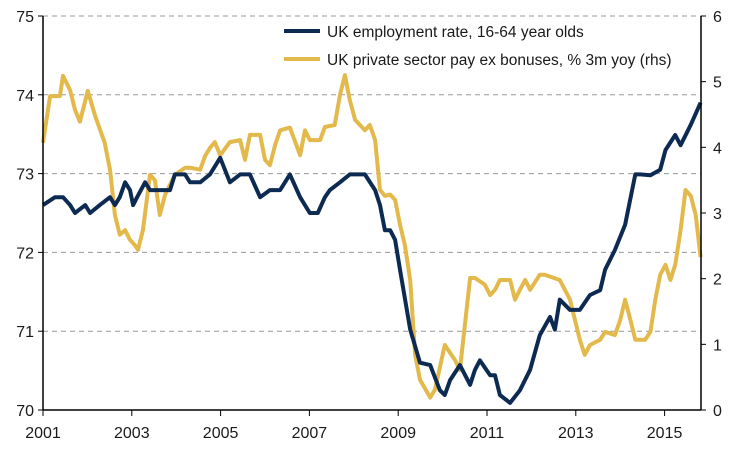 Image resolution: width=740 pixels, height=450 pixels. I want to click on y2-tick-label: 2, so click(717, 280).